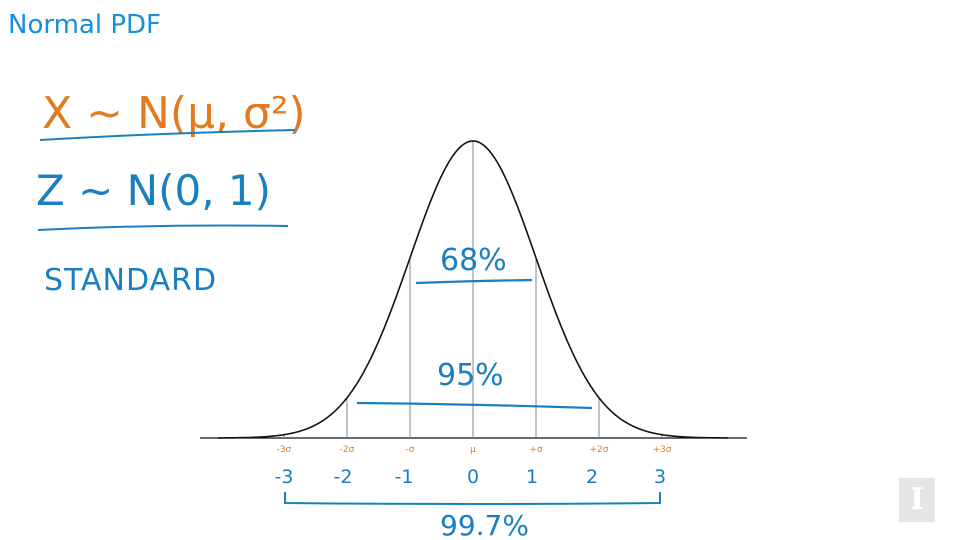 Image resolution: width=960 pixels, height=540 pixels. Describe the element at coordinates (532, 477) in the screenshot. I see `z-label: 1` at that location.